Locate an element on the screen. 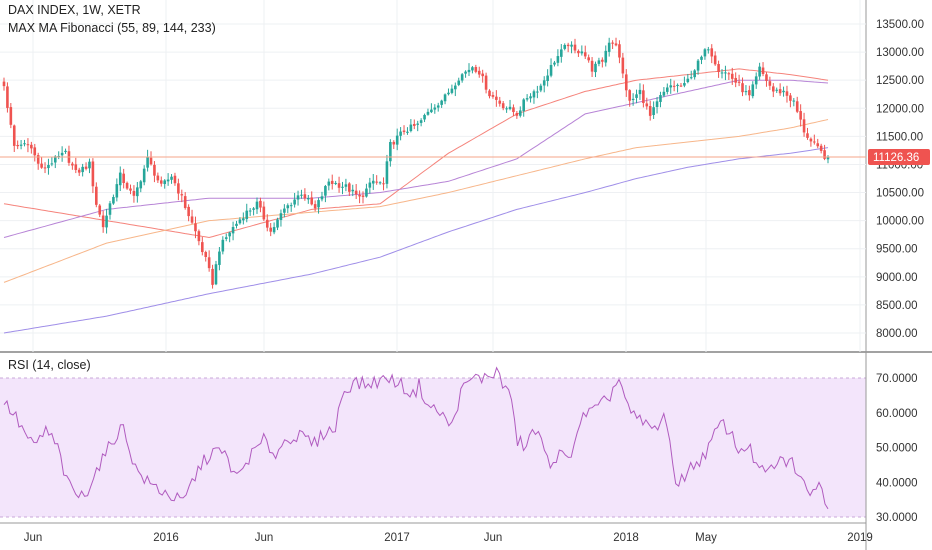  time-tick-label: 2019 is located at coordinates (860, 538).